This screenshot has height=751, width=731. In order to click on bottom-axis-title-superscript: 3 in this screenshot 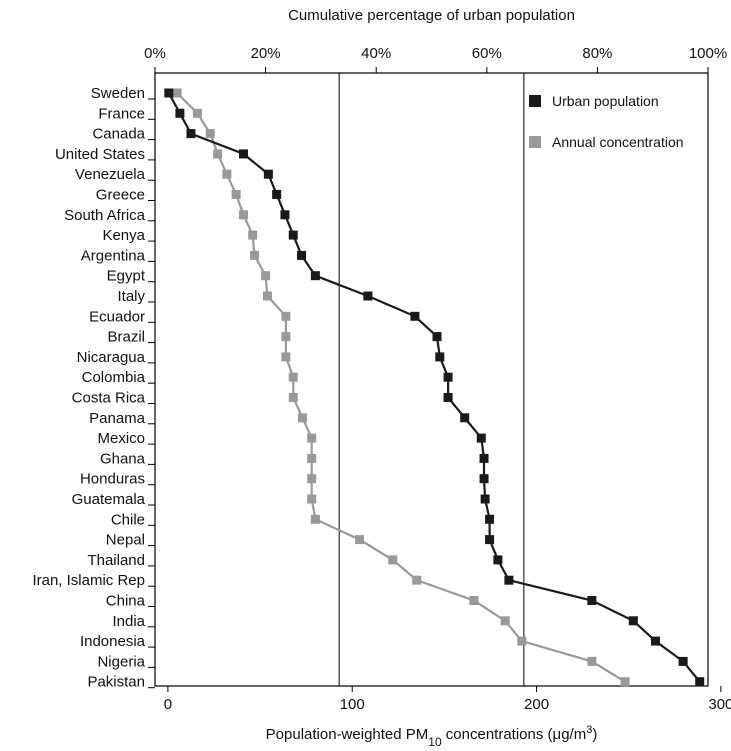, I will do `click(589, 730)`.